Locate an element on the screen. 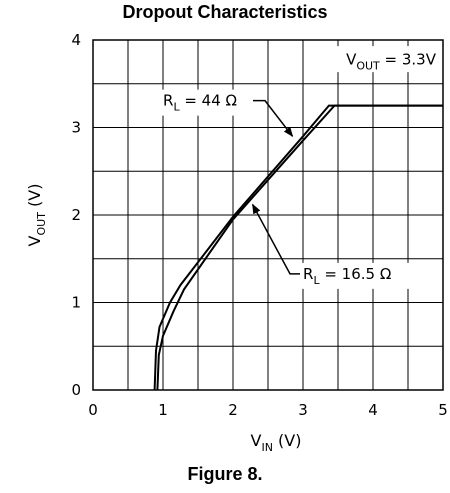 This screenshot has height=493, width=450. rl-16-5-label: RL = 16.5 Ω is located at coordinates (347, 276).